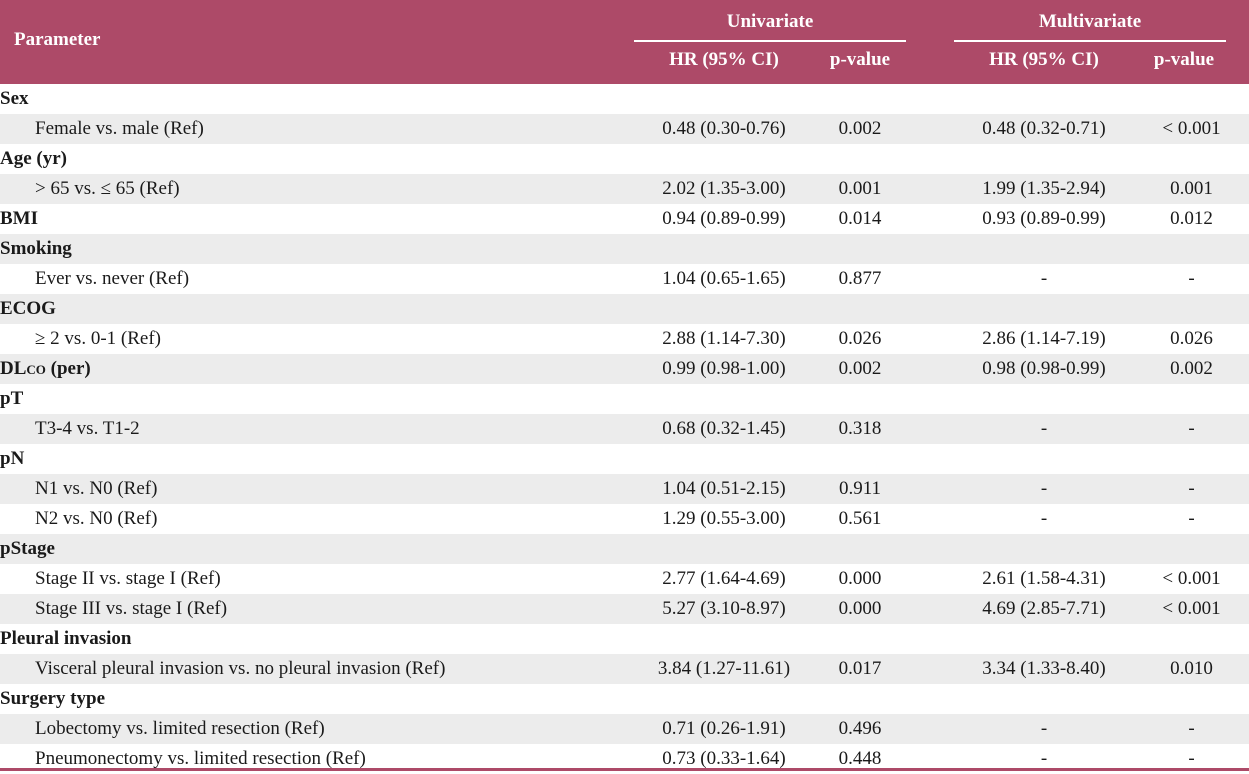 Image resolution: width=1249 pixels, height=774 pixels. Describe the element at coordinates (724, 729) in the screenshot. I see `cell-uni-hr: 0.71 (0.26-1.91)` at that location.